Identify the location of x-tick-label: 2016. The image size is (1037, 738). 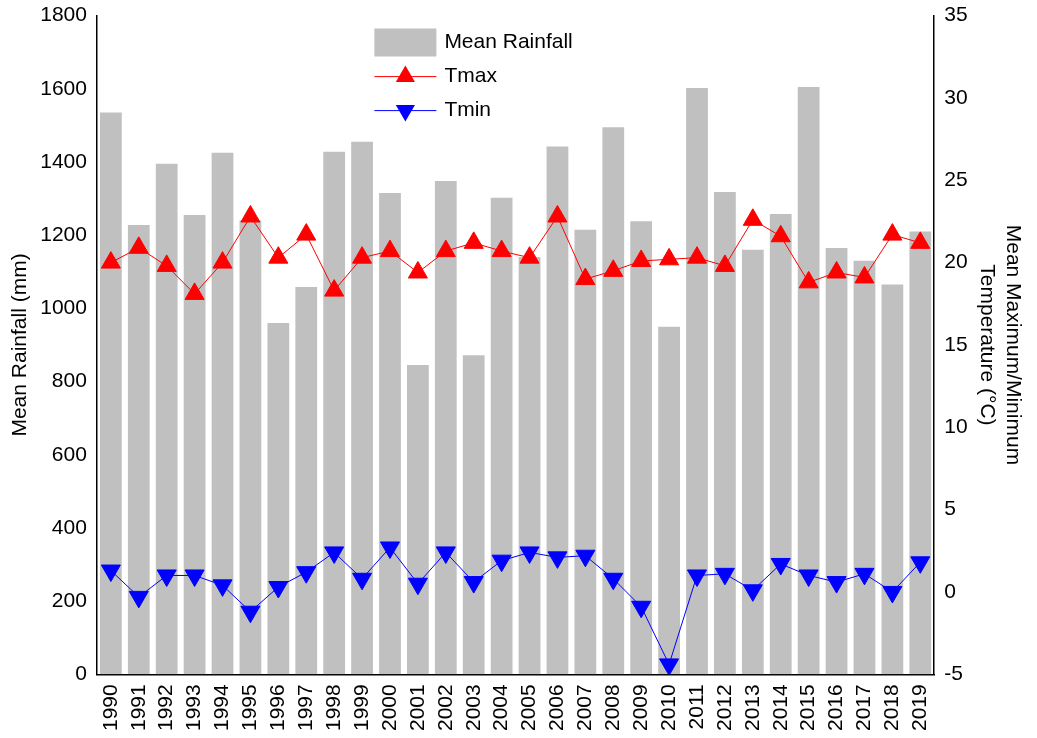
(835, 707).